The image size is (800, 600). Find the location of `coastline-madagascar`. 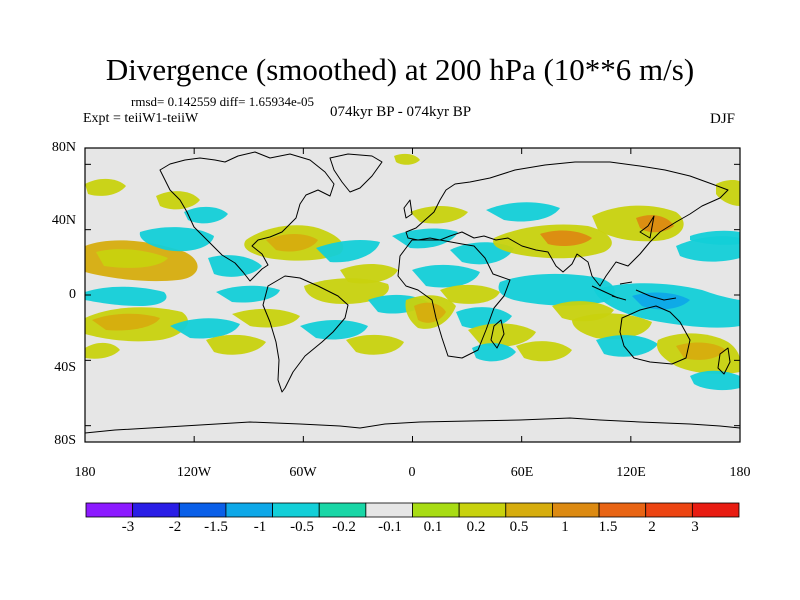

coastline-madagascar is located at coordinates (497, 334).